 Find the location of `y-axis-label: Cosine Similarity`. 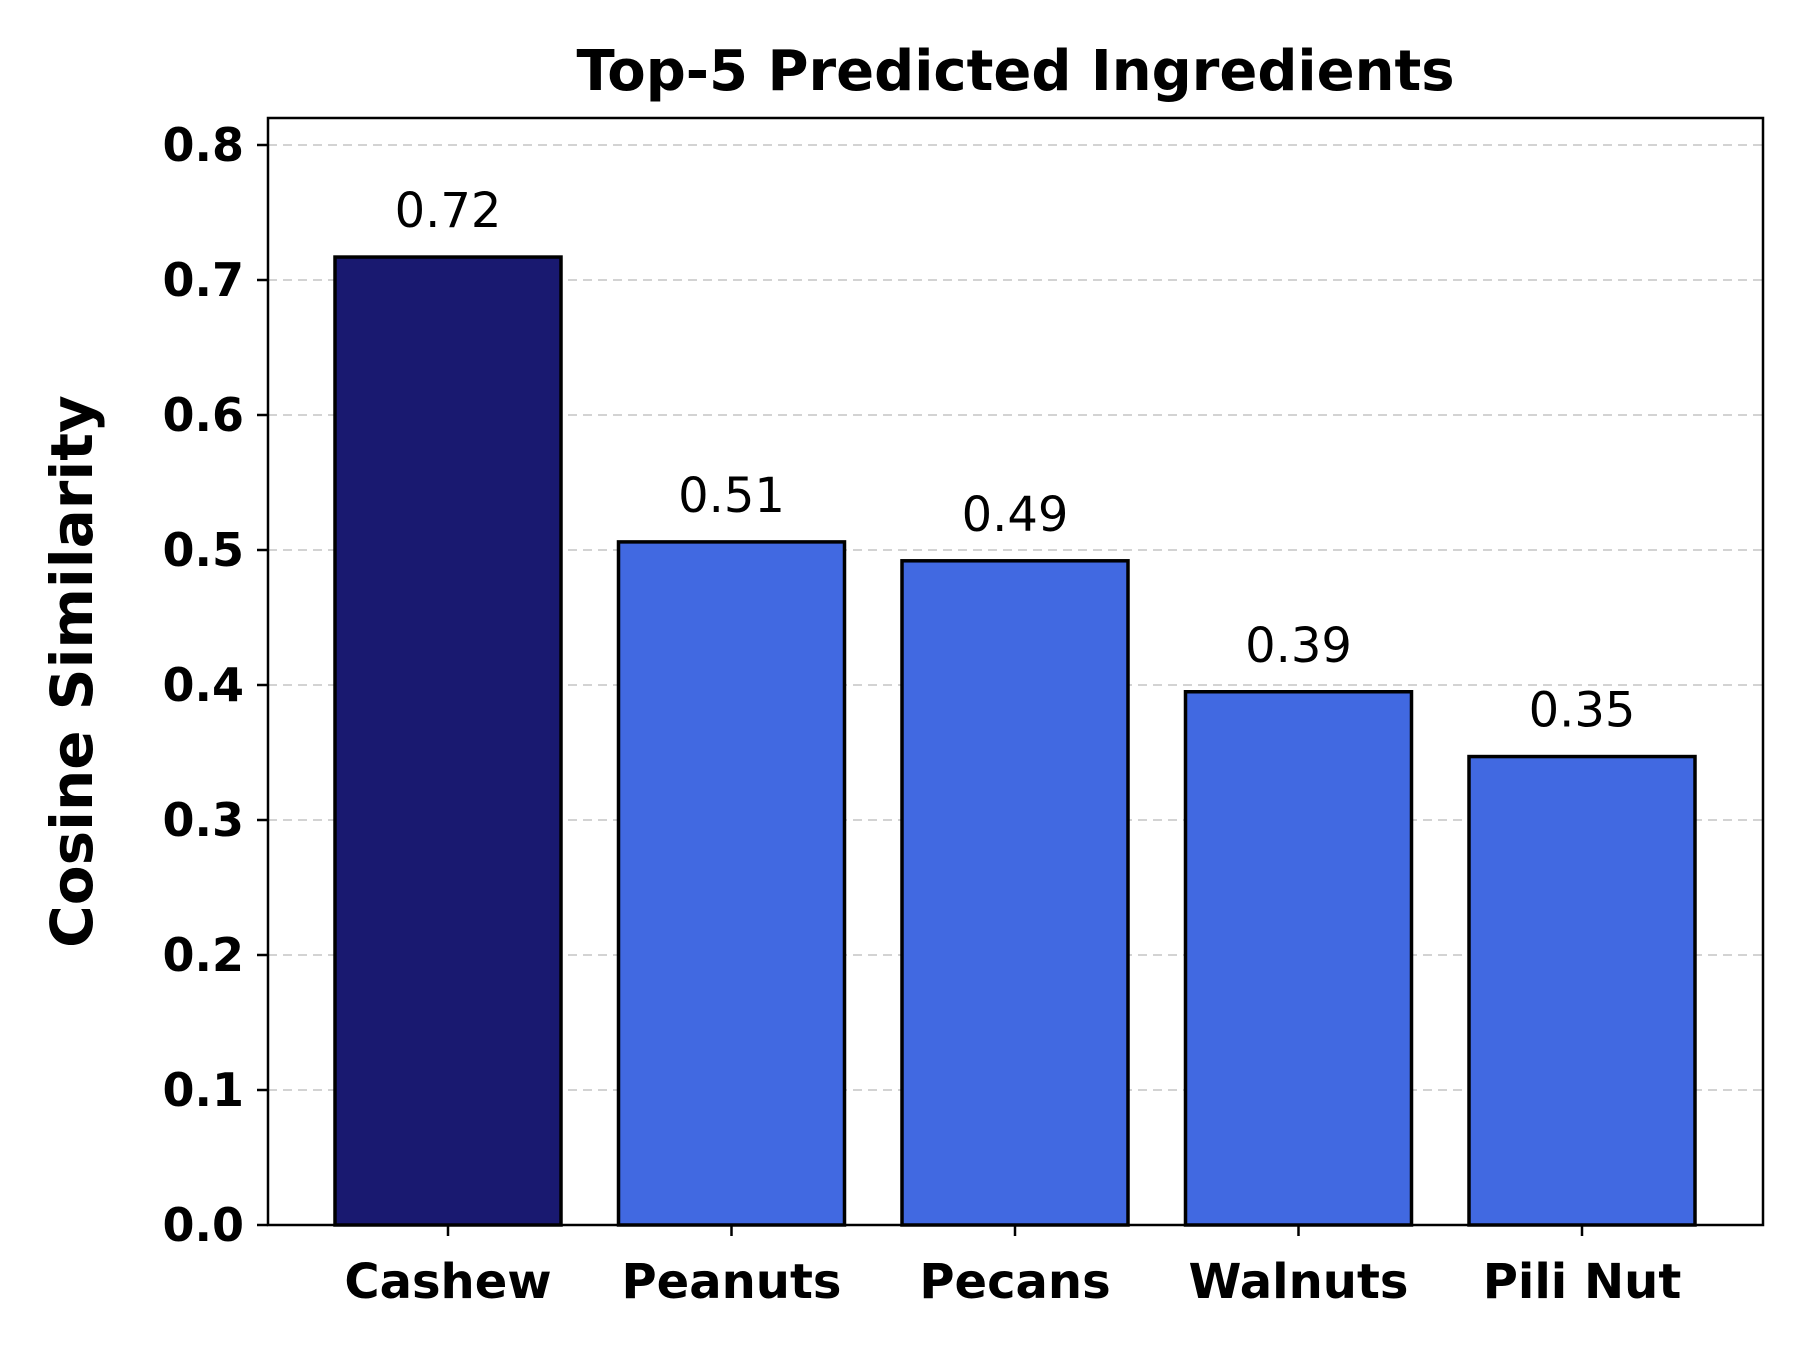

y-axis-label: Cosine Similarity is located at coordinates (72, 671).